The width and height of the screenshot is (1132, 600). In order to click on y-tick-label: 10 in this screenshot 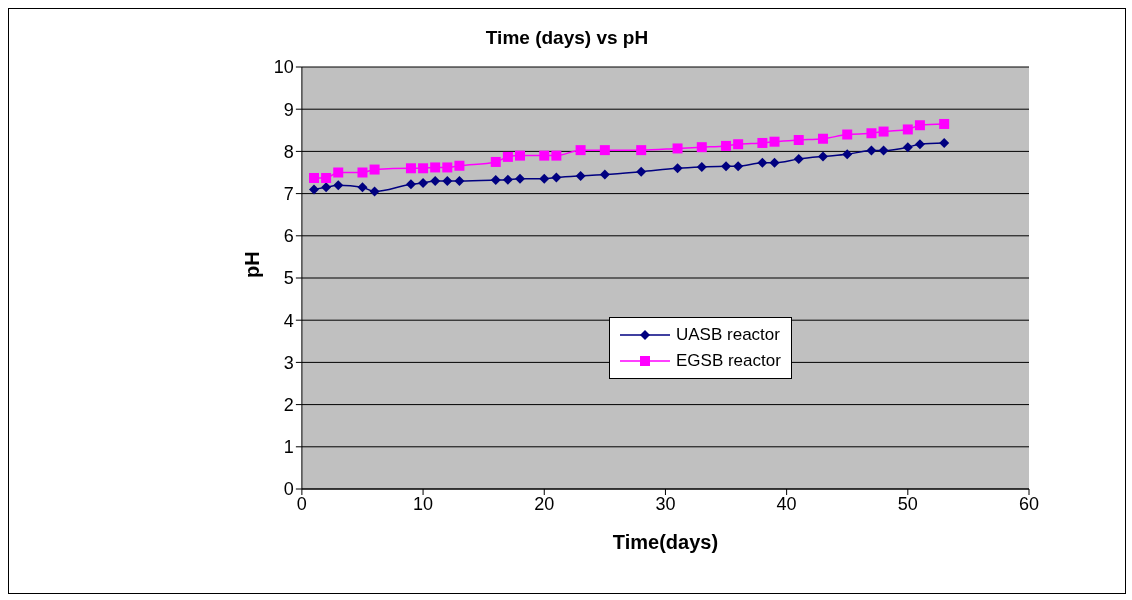, I will do `click(283, 67)`.